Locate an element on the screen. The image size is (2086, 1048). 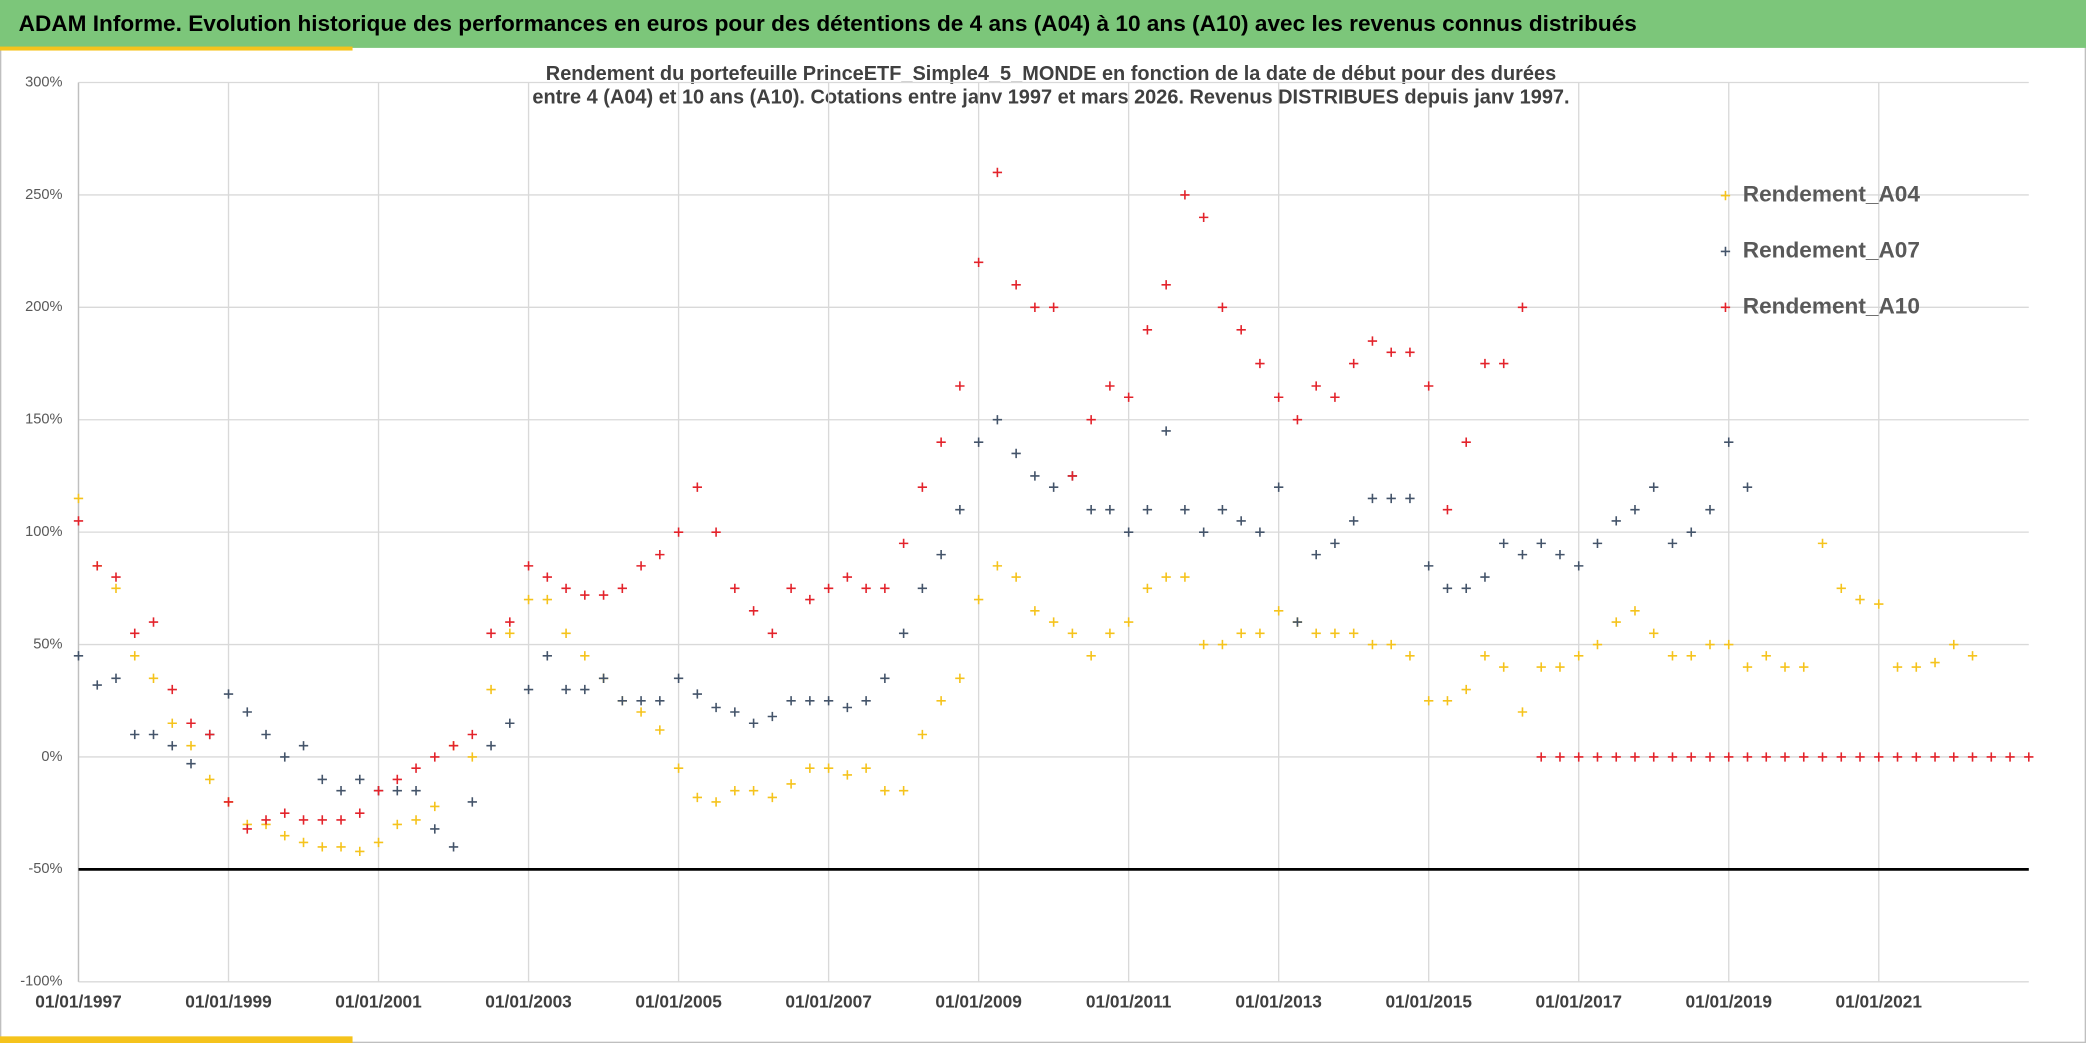
x-tick-label: 01/01/1999 is located at coordinates (228, 1002).